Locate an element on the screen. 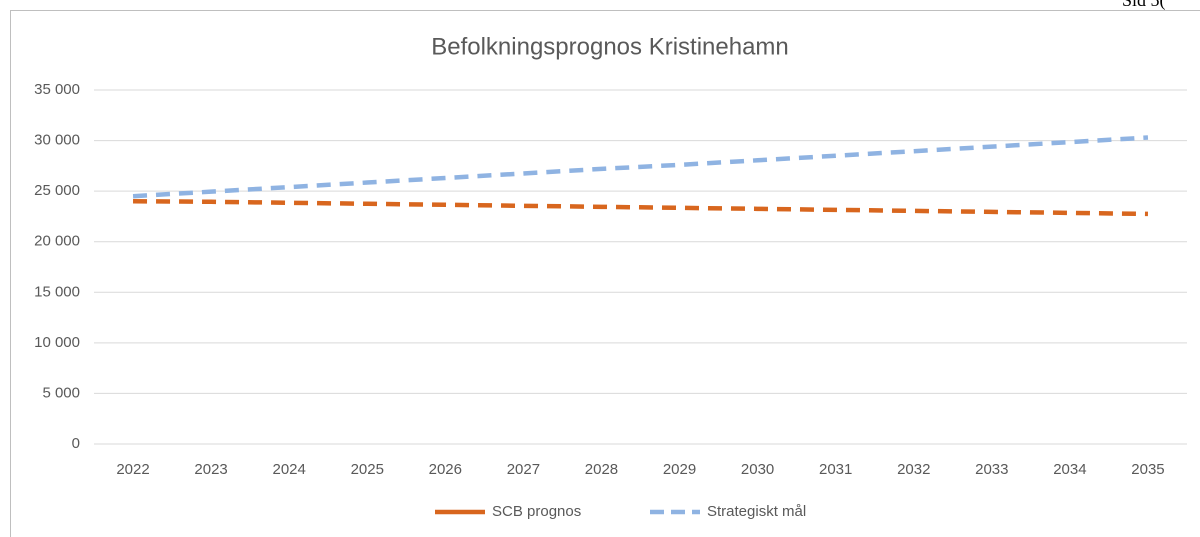 This screenshot has width=1200, height=537. x-tick-label: 2034 is located at coordinates (1069, 469).